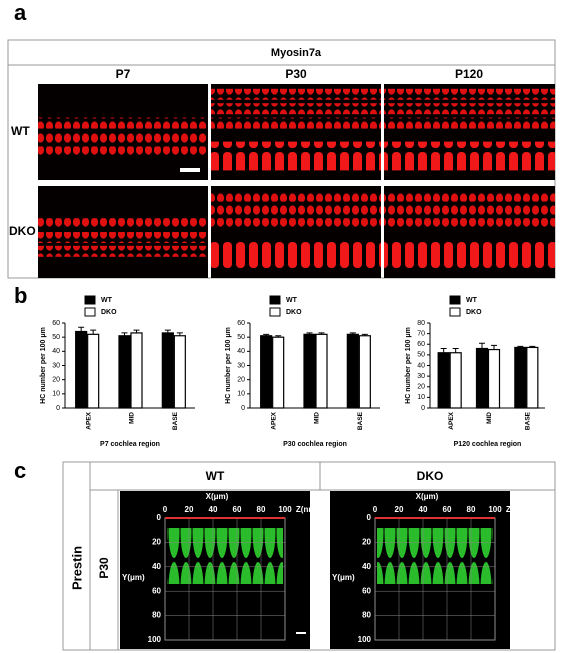  Describe the element at coordinates (123, 74) in the screenshot. I see `column-head: P7` at that location.